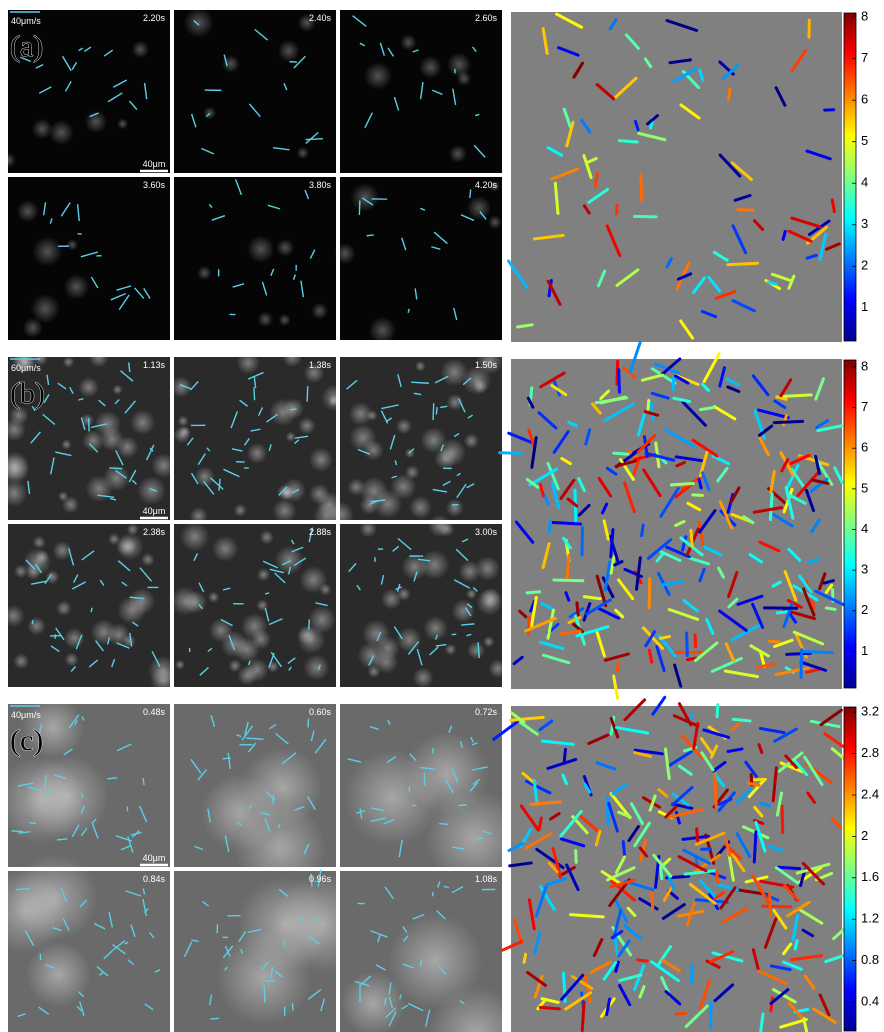 Image resolution: width=884 pixels, height=1032 pixels. Describe the element at coordinates (85, 91) in the screenshot. I see `image-panel: 2.20s` at that location.